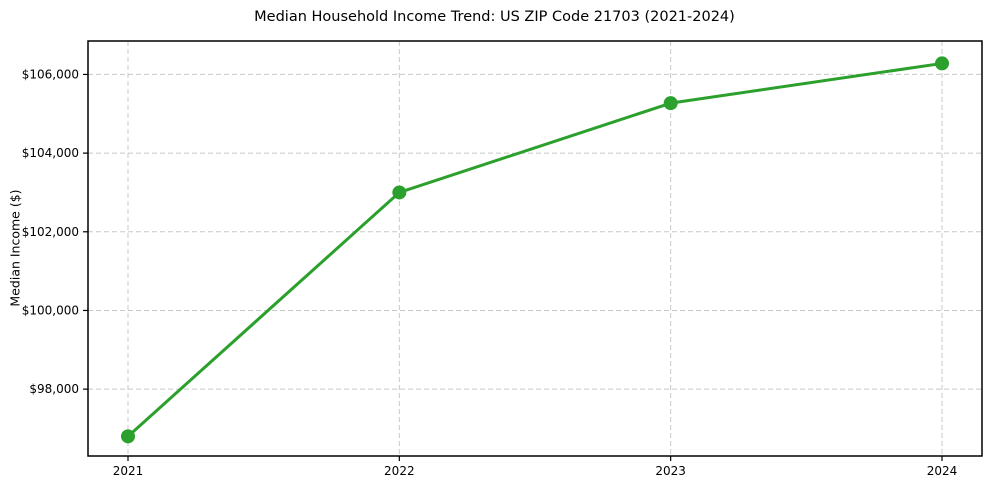  I want to click on x-tick-label: 2021, so click(128, 471).